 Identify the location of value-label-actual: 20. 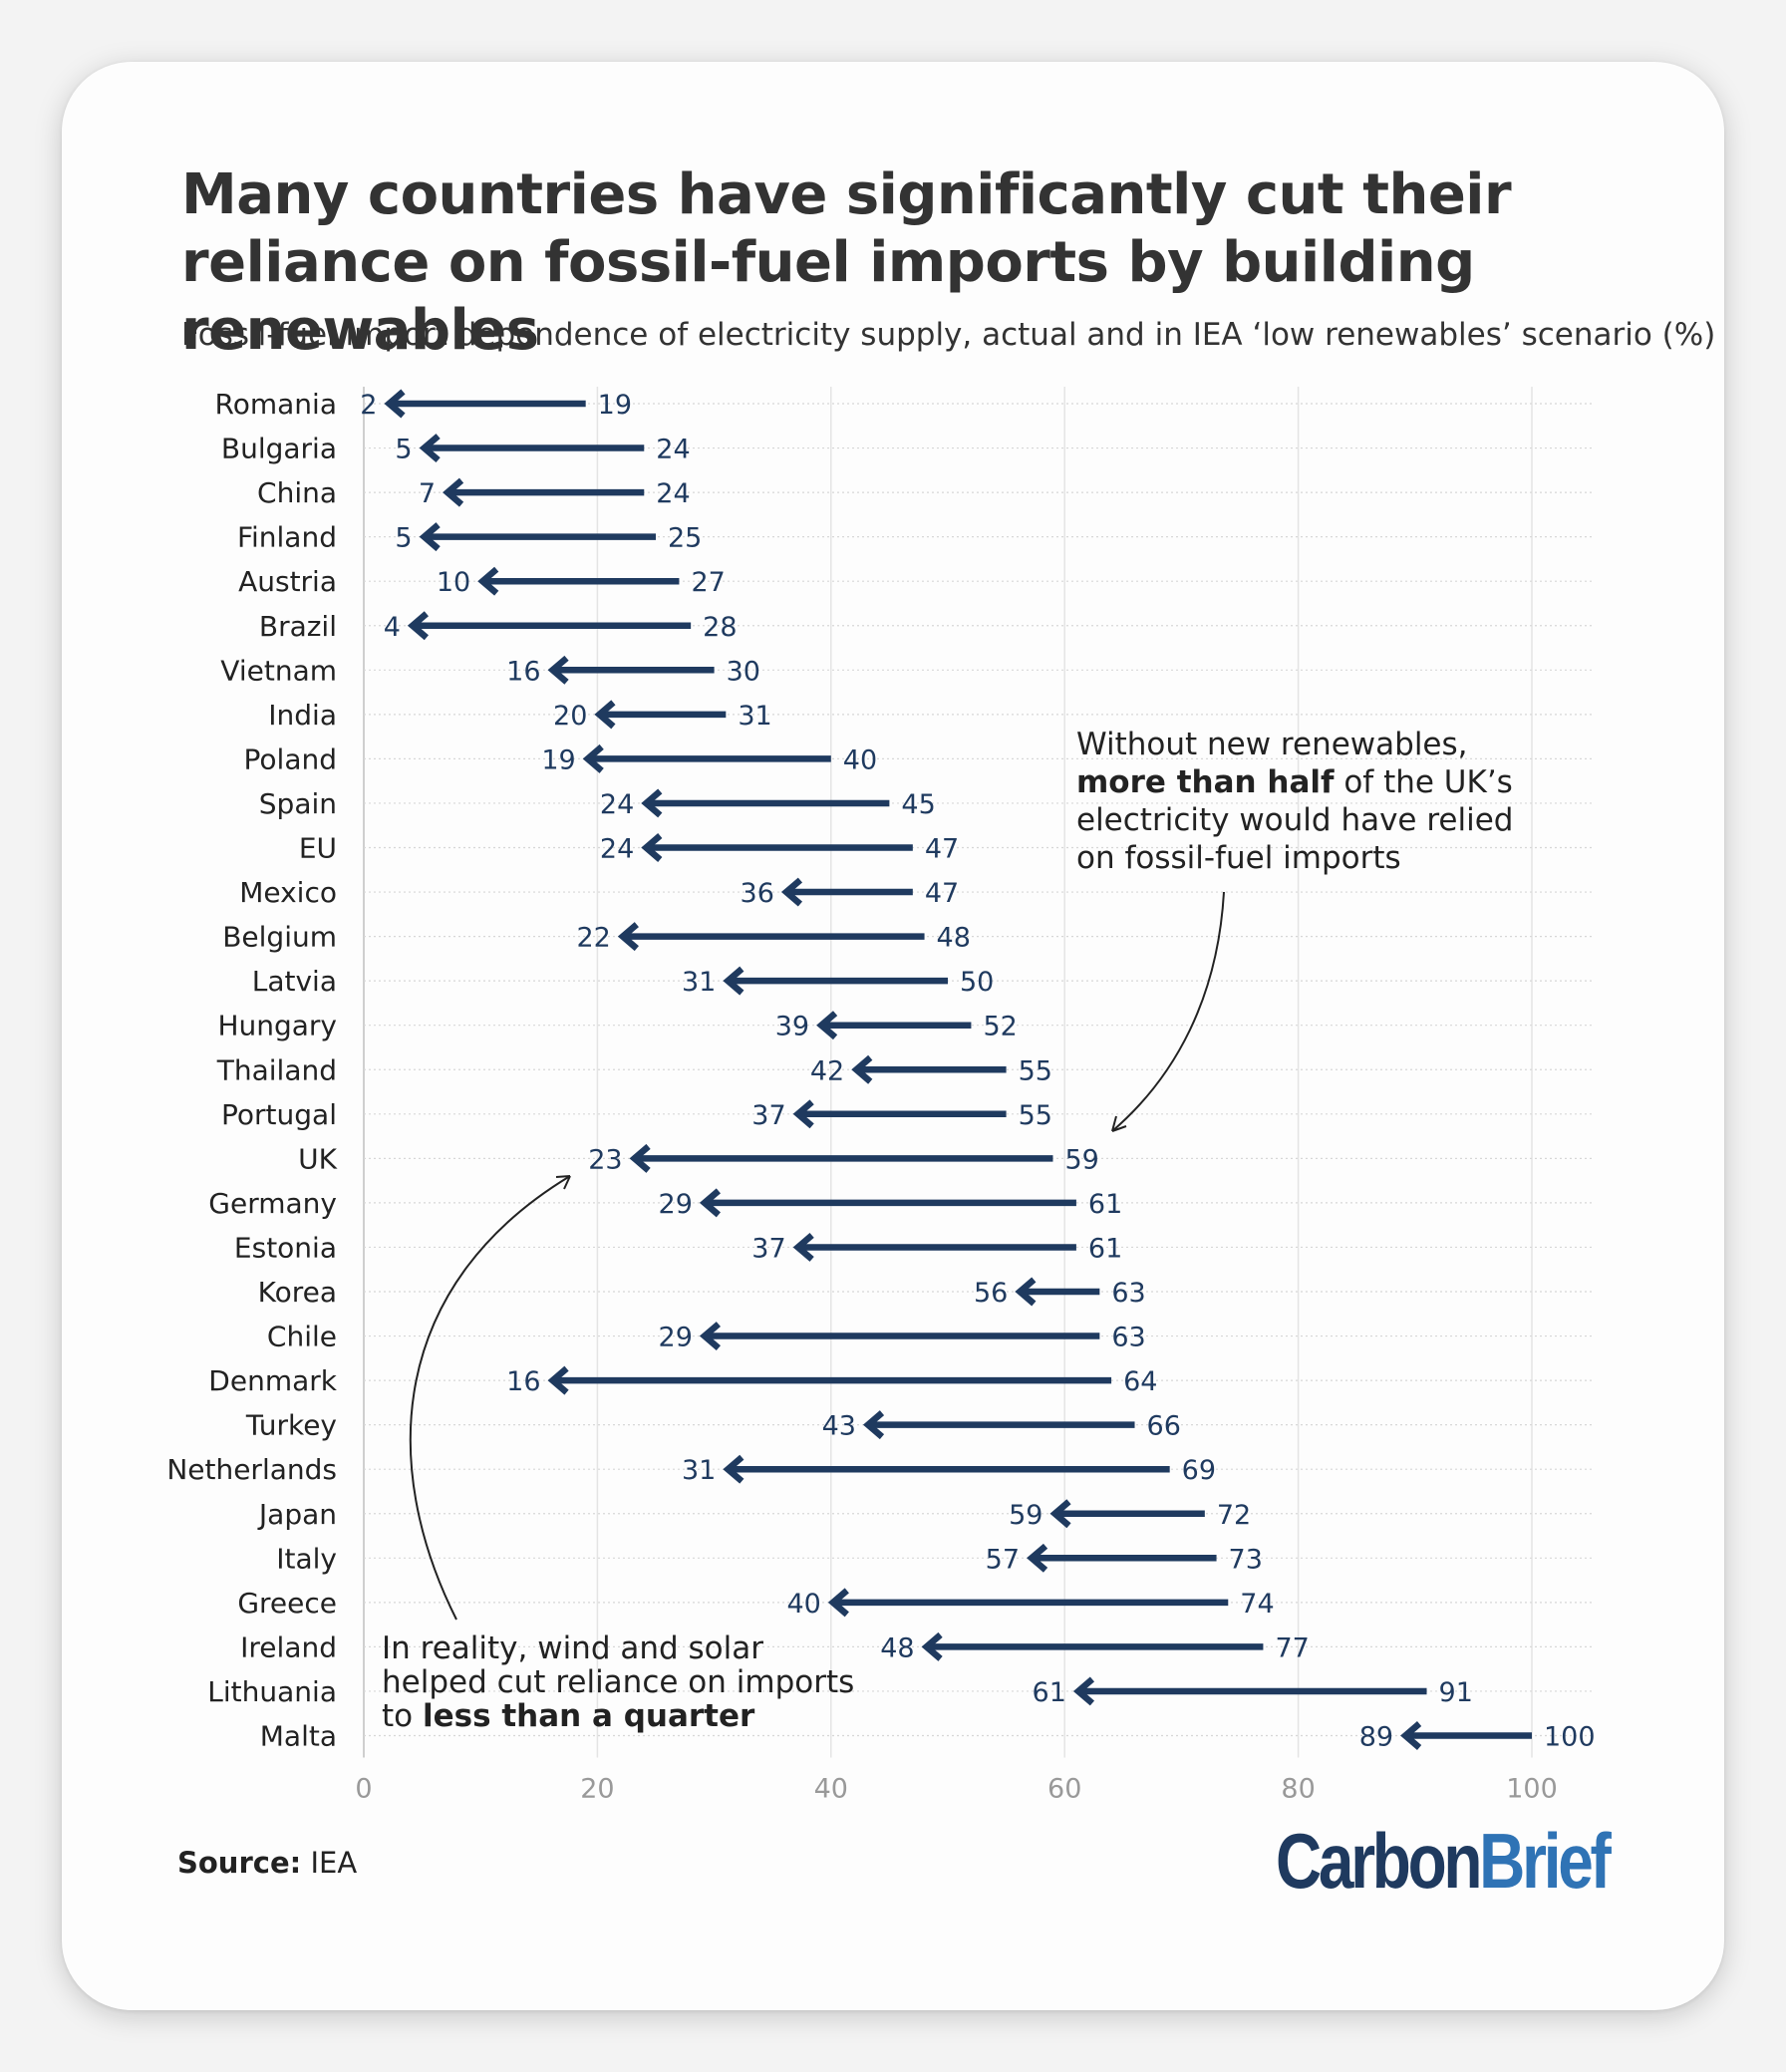
(570, 716).